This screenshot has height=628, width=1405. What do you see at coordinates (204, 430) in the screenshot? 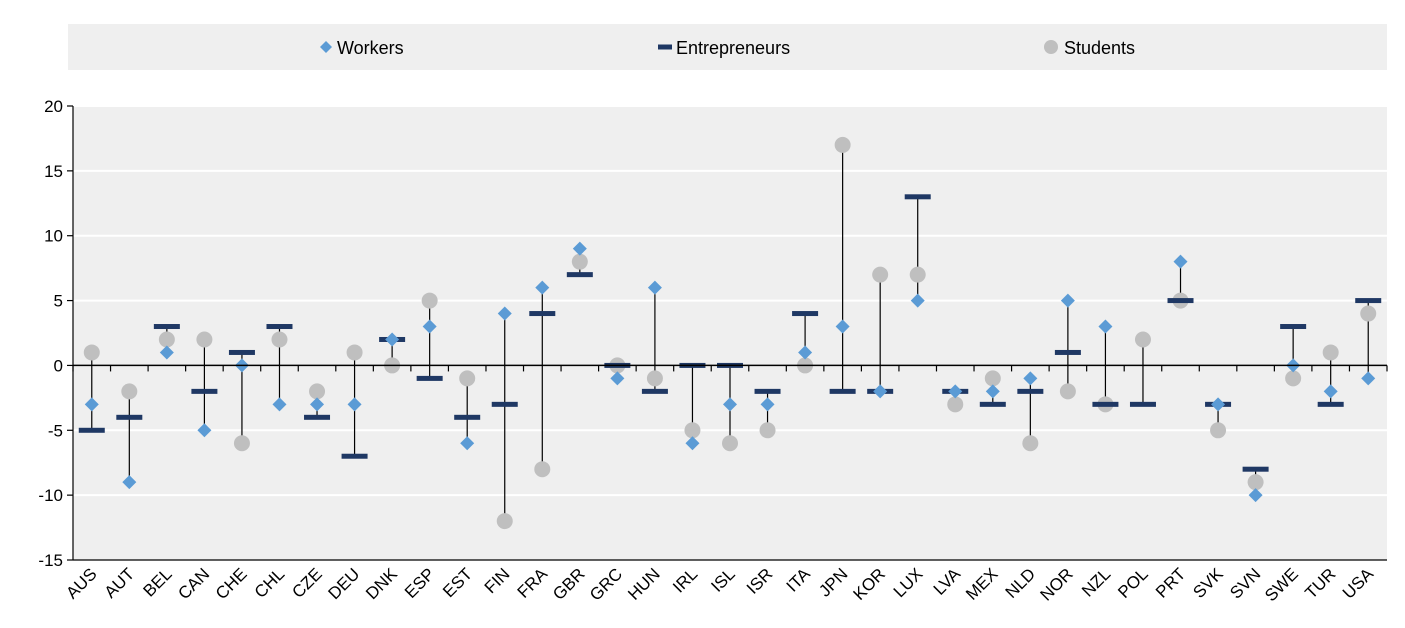
I see `point-workers-can` at bounding box center [204, 430].